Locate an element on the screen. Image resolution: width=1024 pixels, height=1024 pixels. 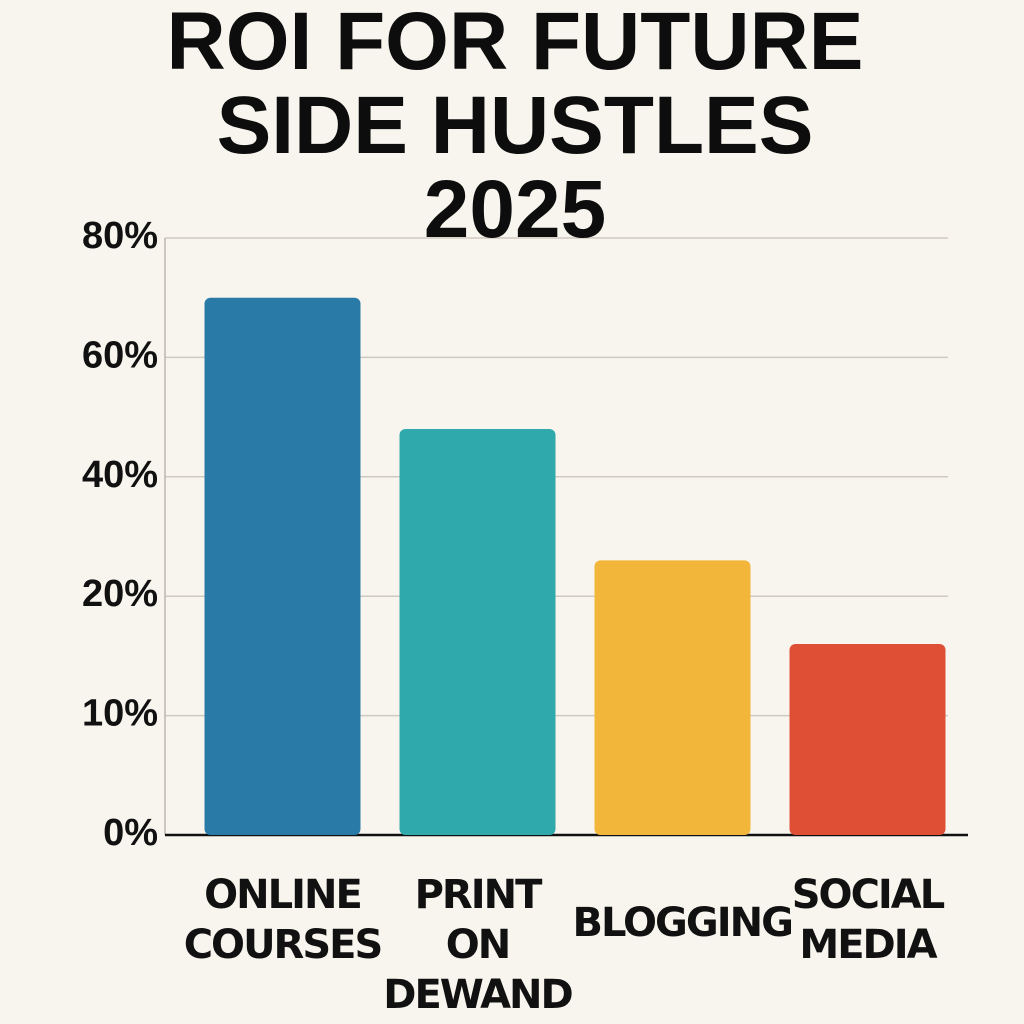
x-tick-label: ONLINE COURSES is located at coordinates (283, 920).